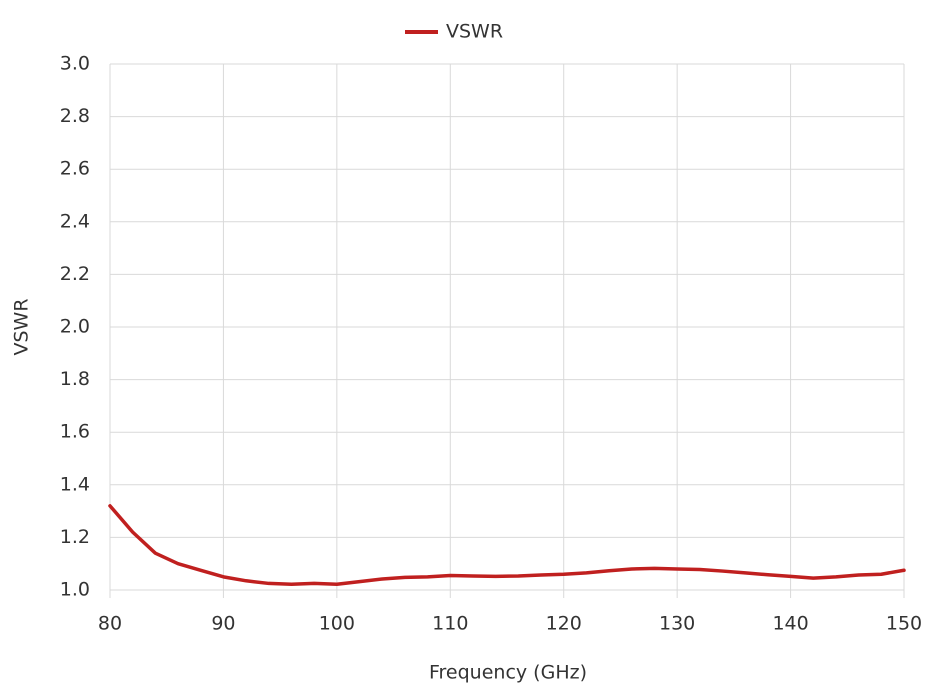 The image size is (930, 700). Describe the element at coordinates (223, 624) in the screenshot. I see `x-tick-label: 90` at that location.